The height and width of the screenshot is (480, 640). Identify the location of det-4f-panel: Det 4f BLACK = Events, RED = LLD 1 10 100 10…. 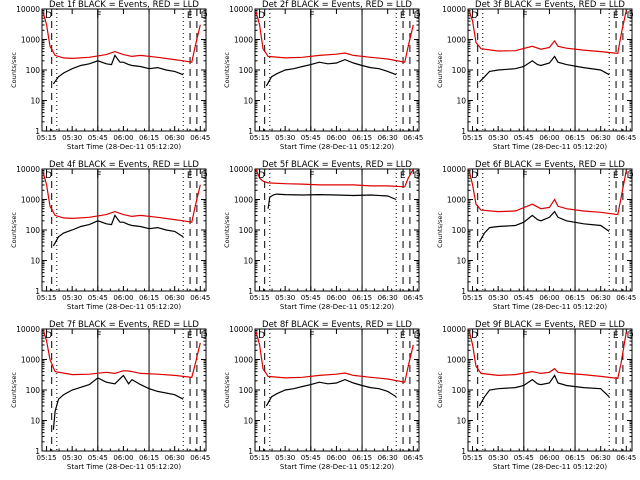
(110, 235).